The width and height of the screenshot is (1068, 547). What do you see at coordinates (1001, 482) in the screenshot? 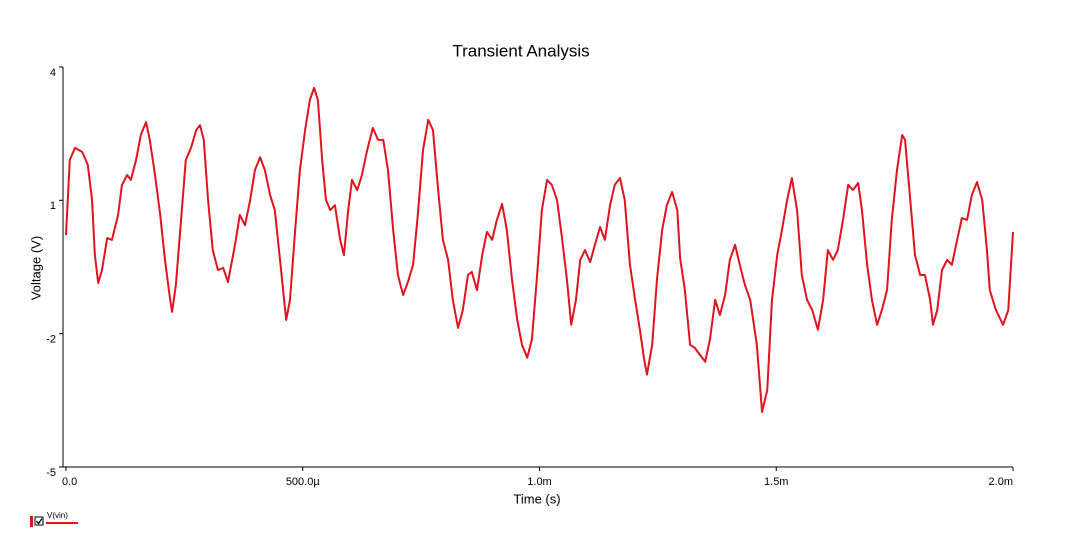
I see `x-tick-label: 2.0m` at bounding box center [1001, 482].